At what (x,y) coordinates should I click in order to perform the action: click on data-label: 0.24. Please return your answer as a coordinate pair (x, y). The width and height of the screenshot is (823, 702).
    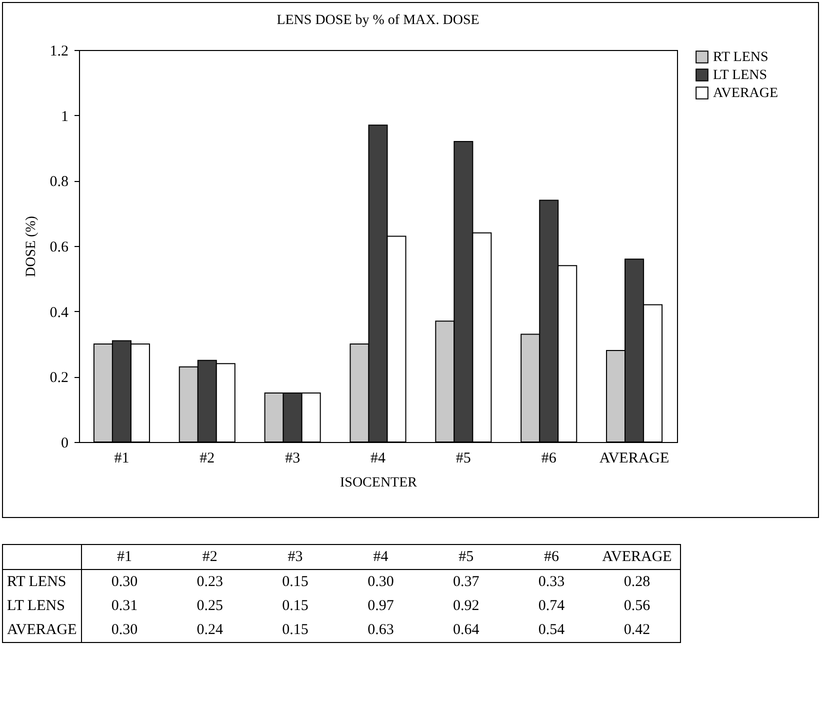
    Looking at the image, I should click on (210, 630).